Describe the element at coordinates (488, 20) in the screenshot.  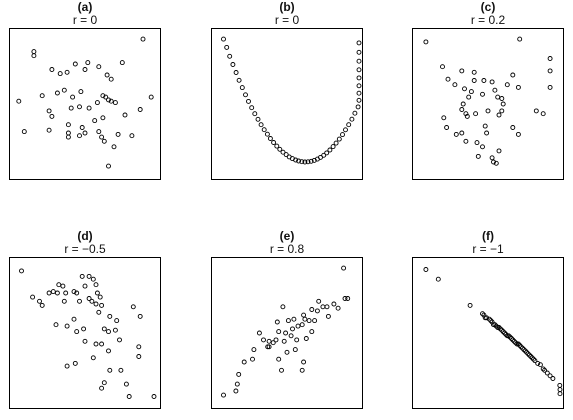
I see `panel-correlation-label: r = 0.2` at that location.